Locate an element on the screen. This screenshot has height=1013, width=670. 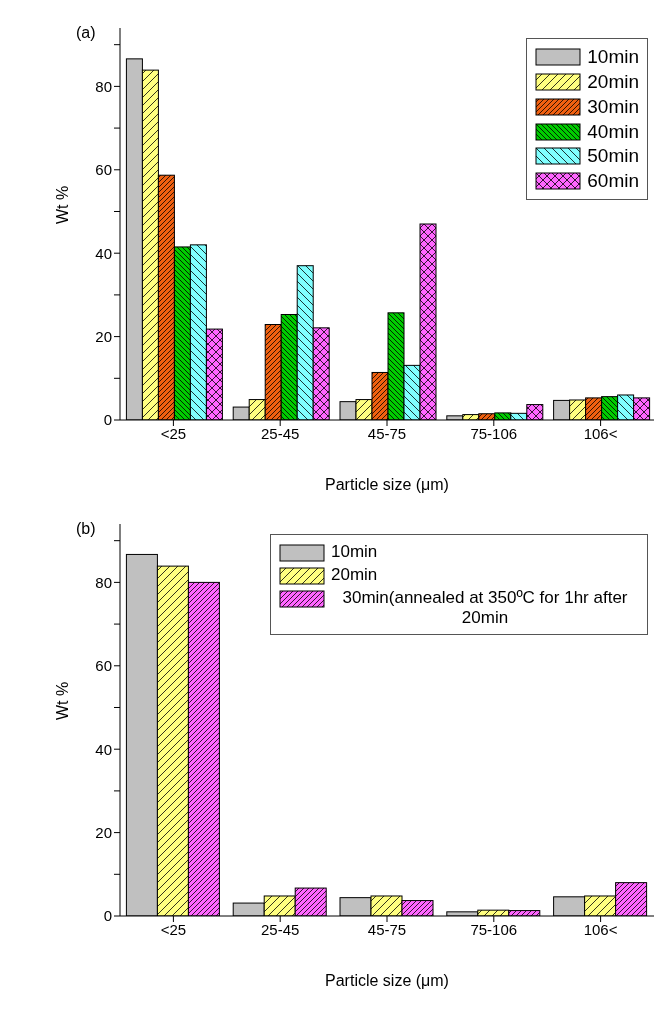
text: (a) is located at coordinates (86, 33).